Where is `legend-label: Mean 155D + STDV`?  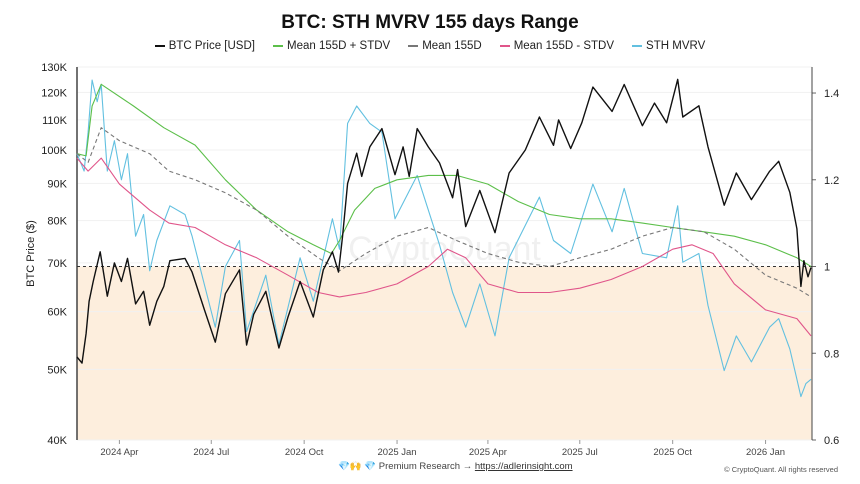
legend-label: Mean 155D + STDV is located at coordinates (338, 46).